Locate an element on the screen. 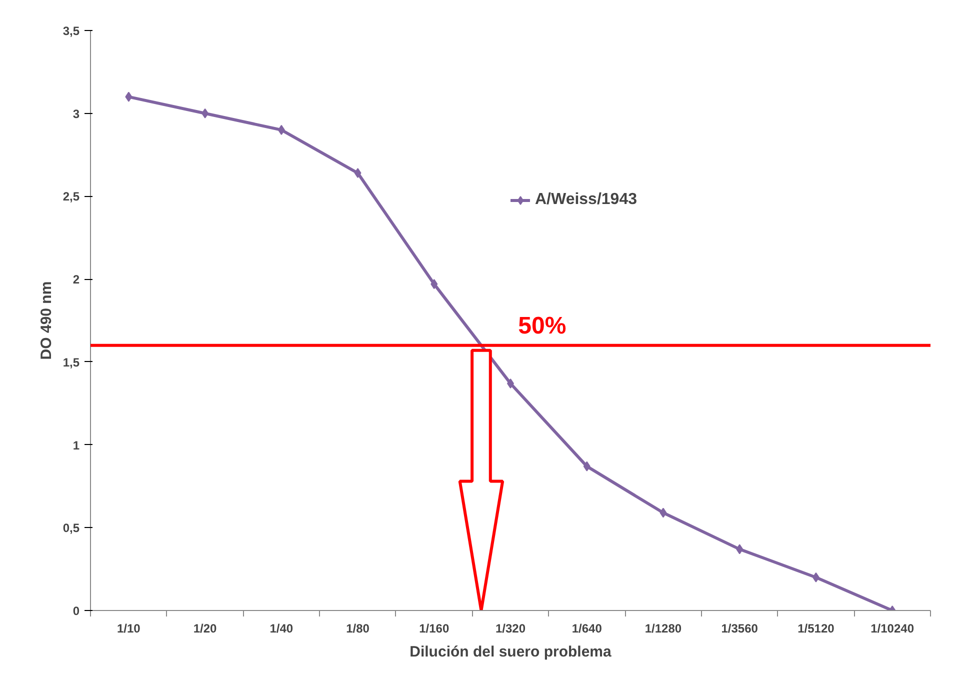 The image size is (968, 700). y-axis-title: DO 490 nm is located at coordinates (46, 320).